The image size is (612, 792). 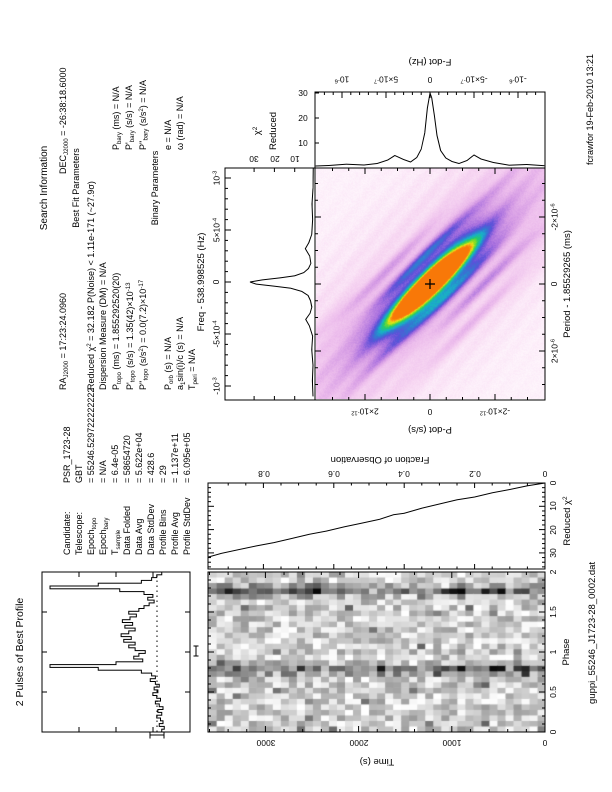 What do you see at coordinates (187, 526) in the screenshot?
I see `profile-stddev-label: Profile StdDev` at bounding box center [187, 526].